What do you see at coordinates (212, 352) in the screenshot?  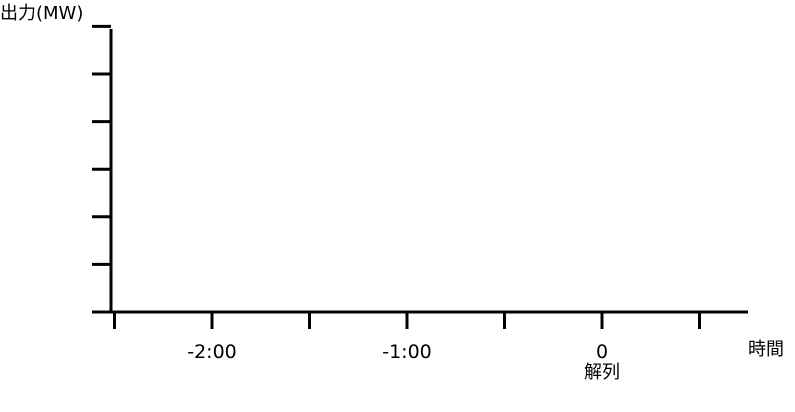 I see `x-tick-label-0: -2:00` at bounding box center [212, 352].